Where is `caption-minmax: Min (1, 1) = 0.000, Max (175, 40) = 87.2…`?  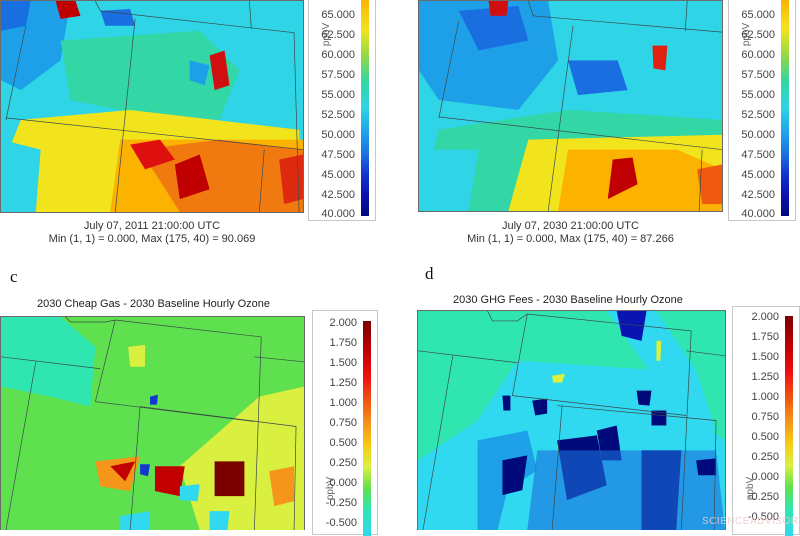 caption-minmax: Min (1, 1) = 0.000, Max (175, 40) = 87.2… is located at coordinates (570, 239).